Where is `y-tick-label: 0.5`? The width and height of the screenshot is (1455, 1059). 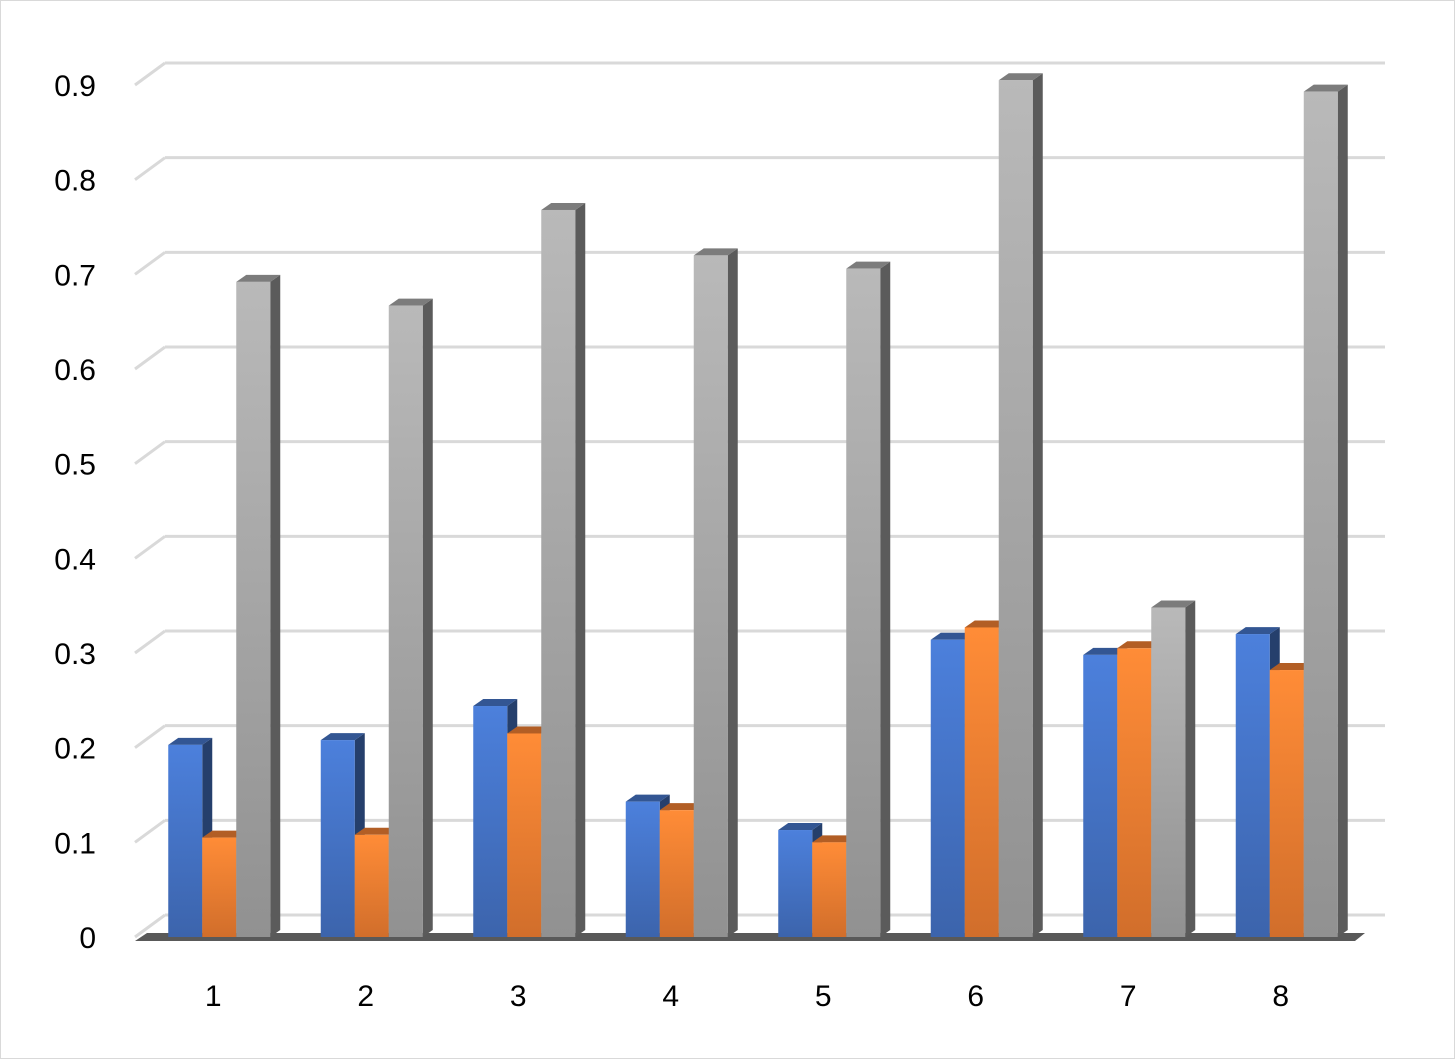 y-tick-label: 0.5 is located at coordinates (75, 465).